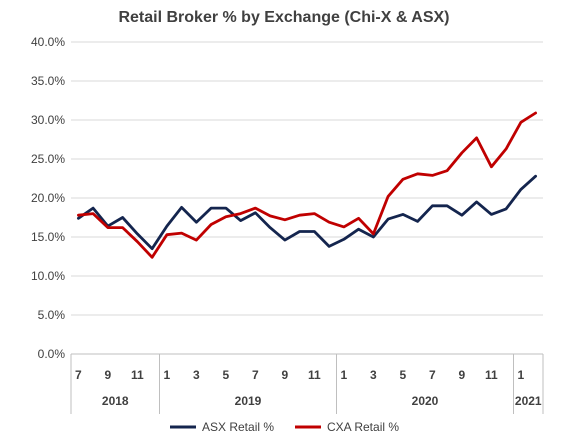 The height and width of the screenshot is (446, 569). What do you see at coordinates (48, 81) in the screenshot?
I see `y-tick-label: 35.0%` at bounding box center [48, 81].